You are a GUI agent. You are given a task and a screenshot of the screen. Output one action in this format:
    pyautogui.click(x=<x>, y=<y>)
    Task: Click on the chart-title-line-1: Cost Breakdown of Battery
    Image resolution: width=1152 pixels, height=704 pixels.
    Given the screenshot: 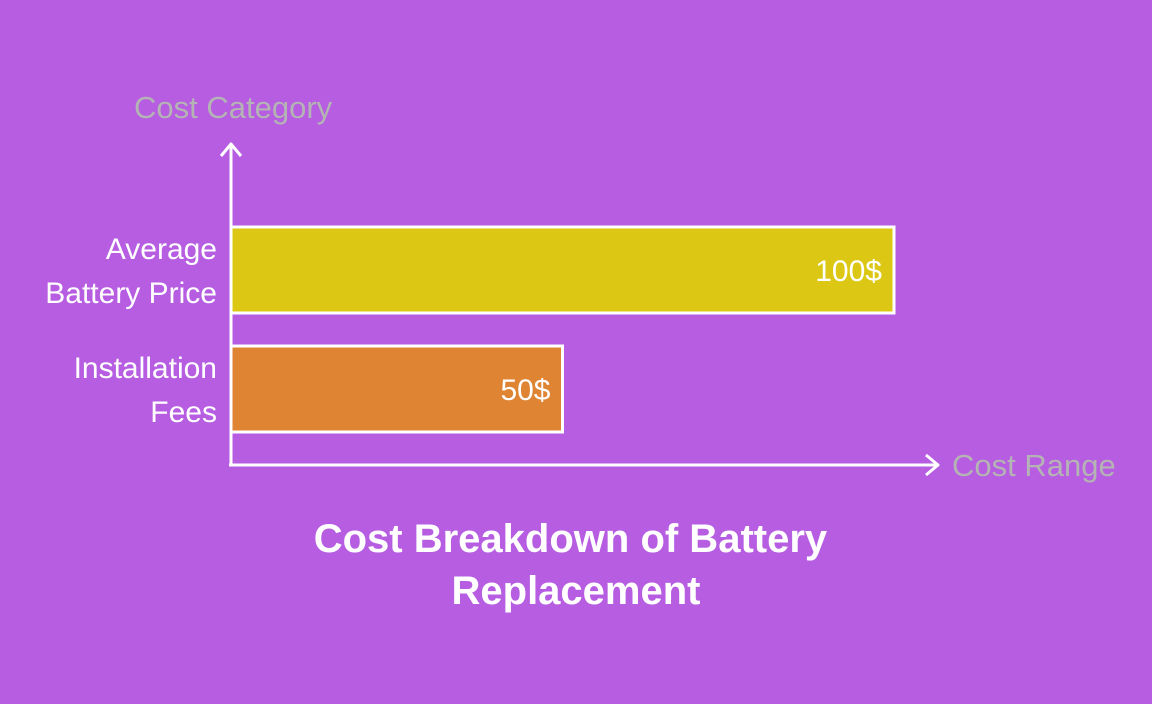 What is the action you would take?
    pyautogui.click(x=571, y=539)
    